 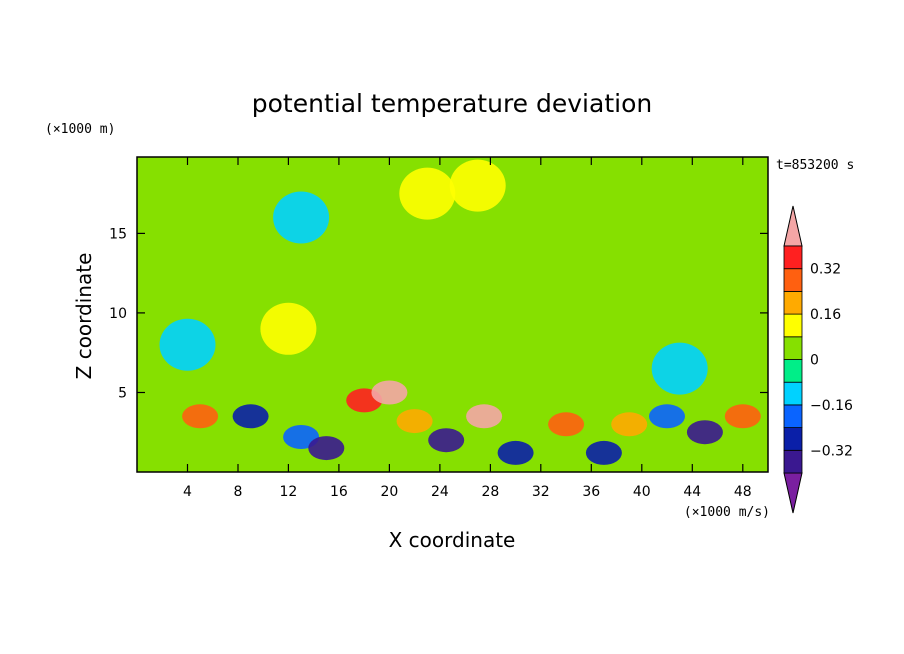 What do you see at coordinates (187, 492) in the screenshot?
I see `x-tick-label: 4` at bounding box center [187, 492].